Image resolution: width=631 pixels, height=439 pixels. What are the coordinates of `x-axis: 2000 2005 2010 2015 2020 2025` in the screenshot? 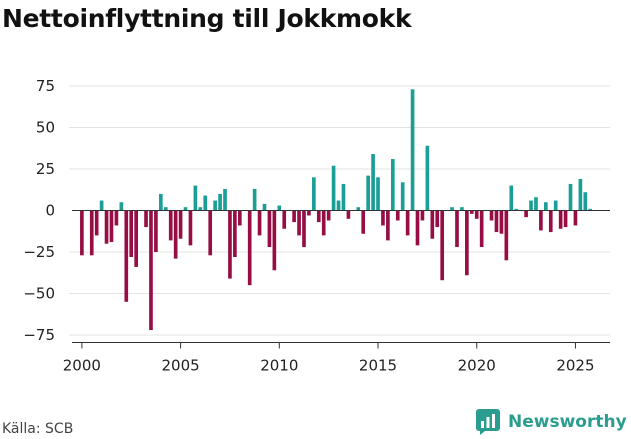 It's located at (336, 358).